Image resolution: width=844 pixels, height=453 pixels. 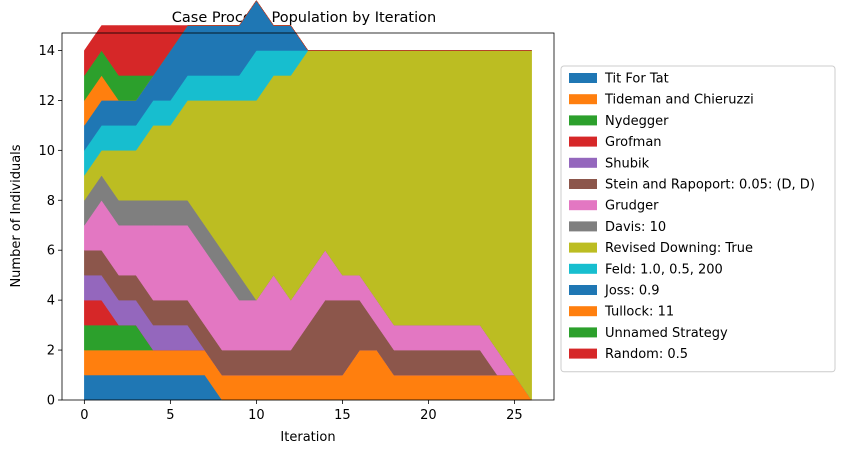 I want to click on x-tick-label: 0, so click(x=84, y=415).